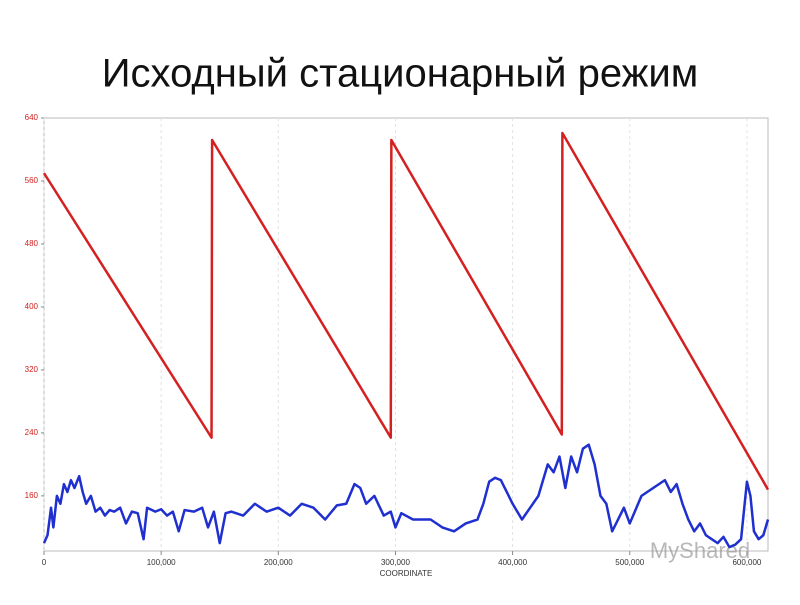 This screenshot has width=800, height=605. I want to click on x-tick-label: 400,000, so click(512, 562).